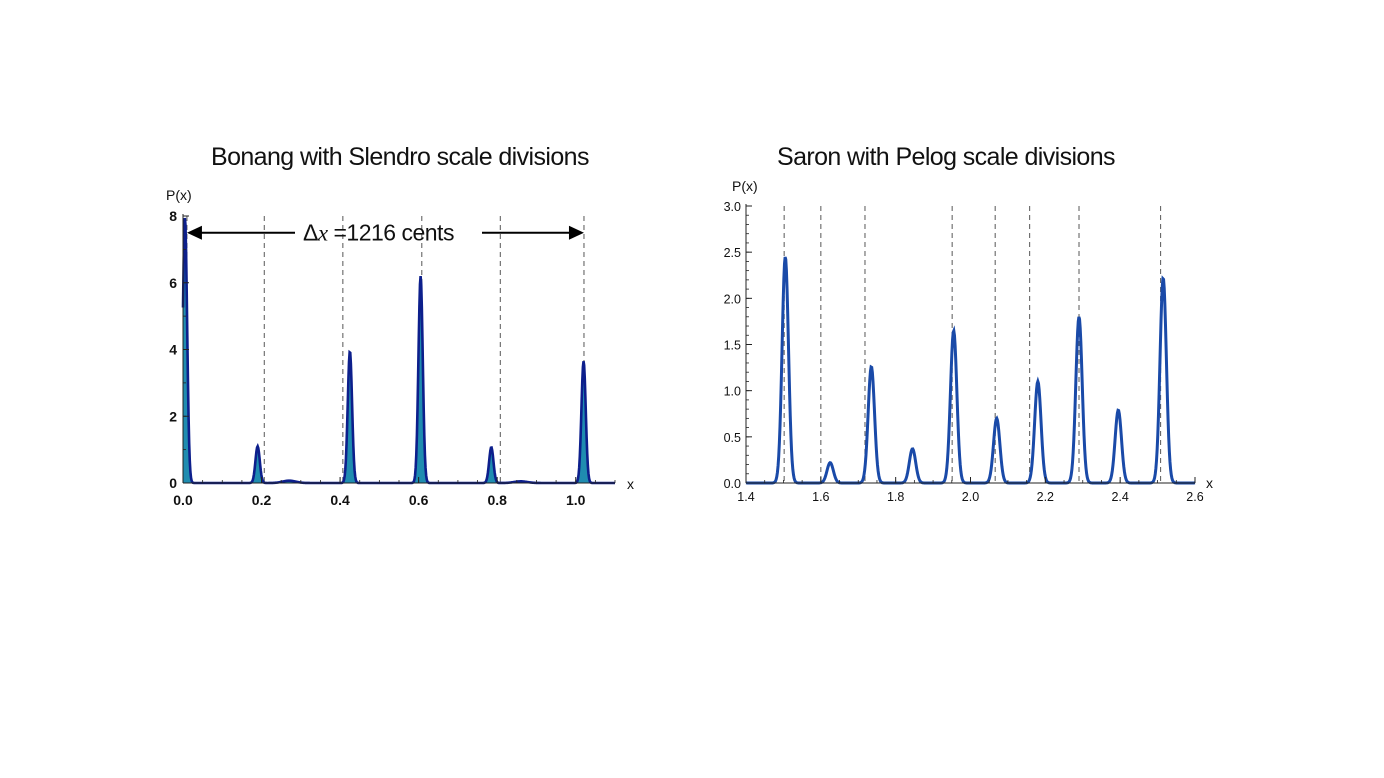  Describe the element at coordinates (194, 232) in the screenshot. I see `arrowhead-left` at that location.